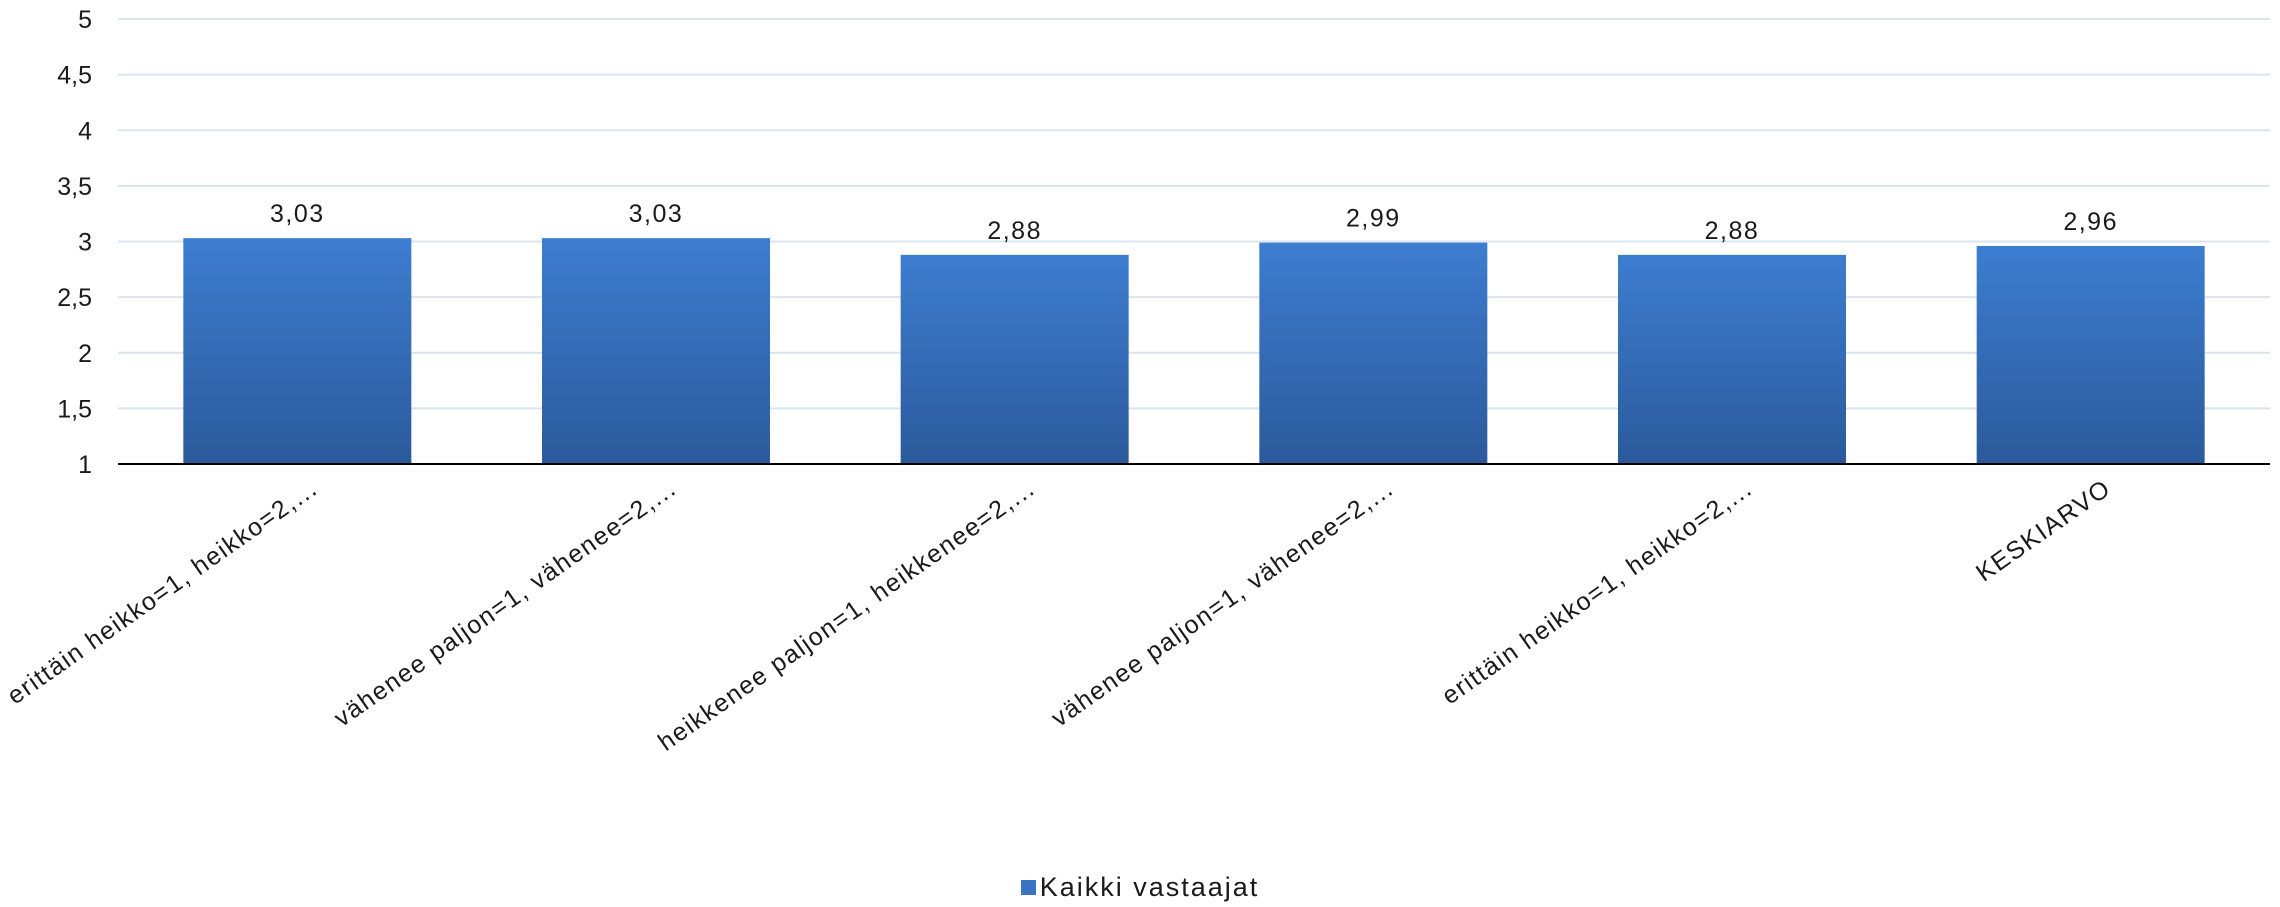 The height and width of the screenshot is (907, 2280). What do you see at coordinates (74, 409) in the screenshot?
I see `y-tick-label: 1,5` at bounding box center [74, 409].